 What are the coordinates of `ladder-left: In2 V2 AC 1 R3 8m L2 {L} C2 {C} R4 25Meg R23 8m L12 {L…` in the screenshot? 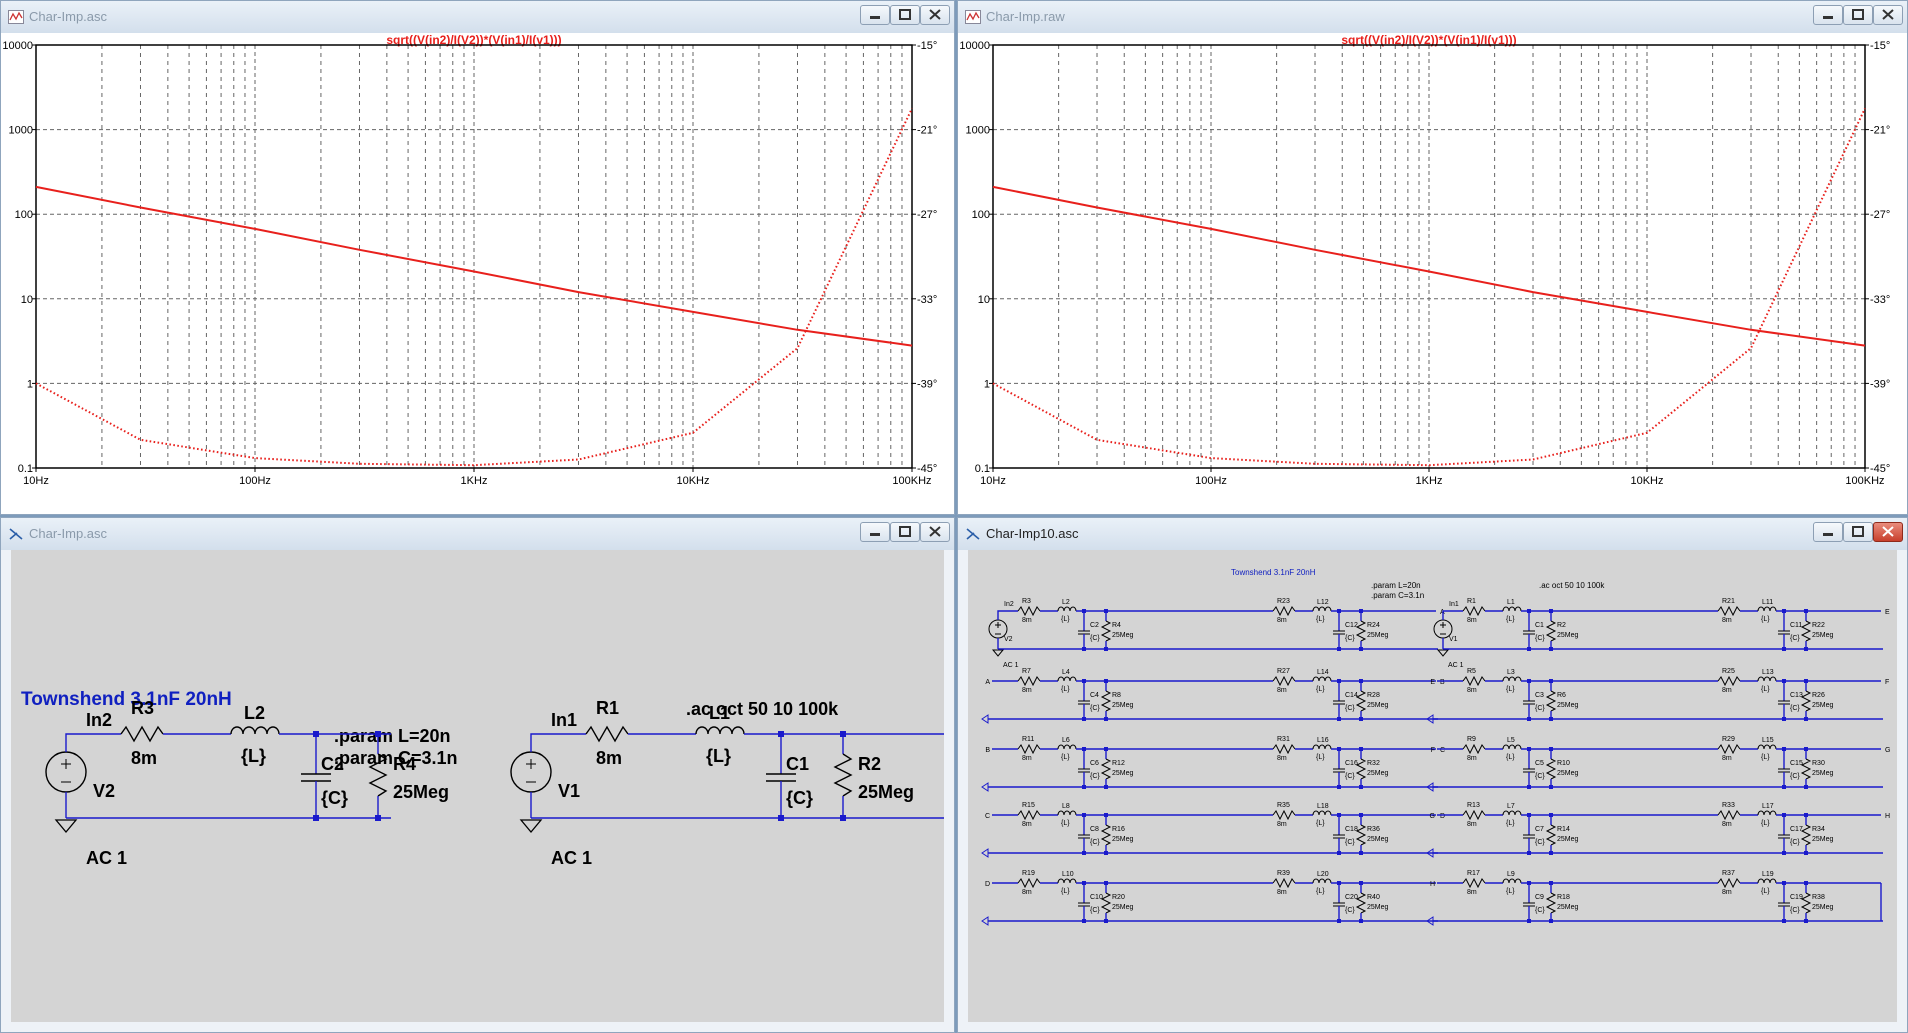 It's located at (1213, 762).